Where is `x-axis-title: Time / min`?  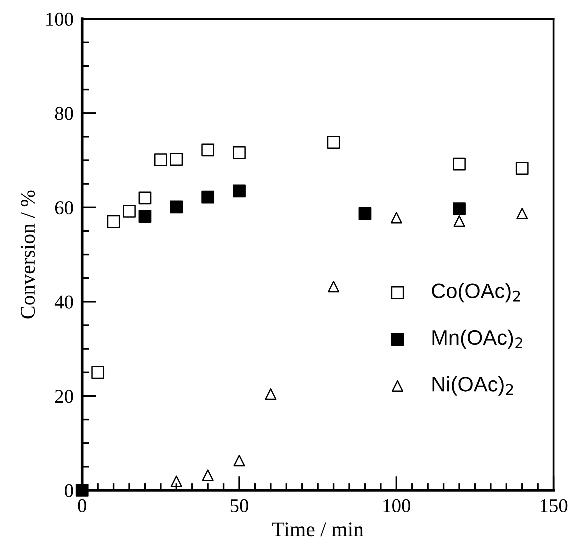
x-axis-title: Time / min is located at coordinates (318, 529).